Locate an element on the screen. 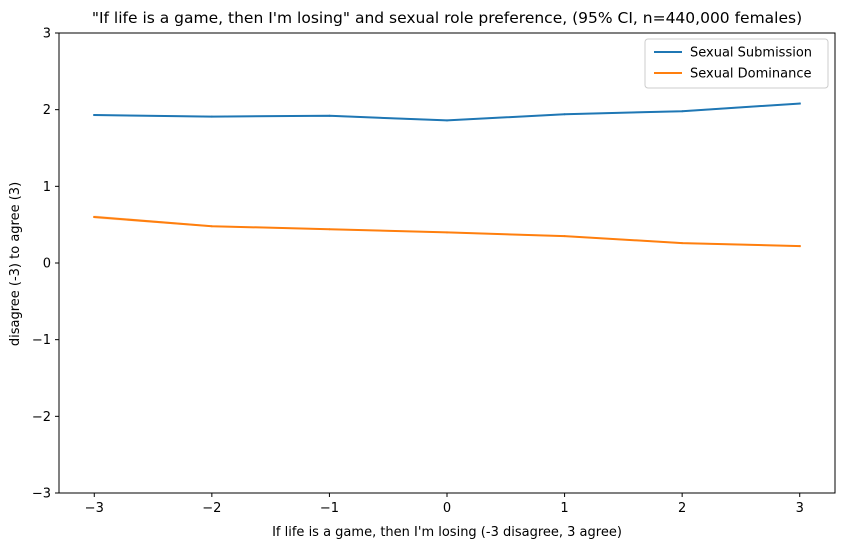 The image size is (844, 547). x-tick-label: 0 is located at coordinates (447, 508).